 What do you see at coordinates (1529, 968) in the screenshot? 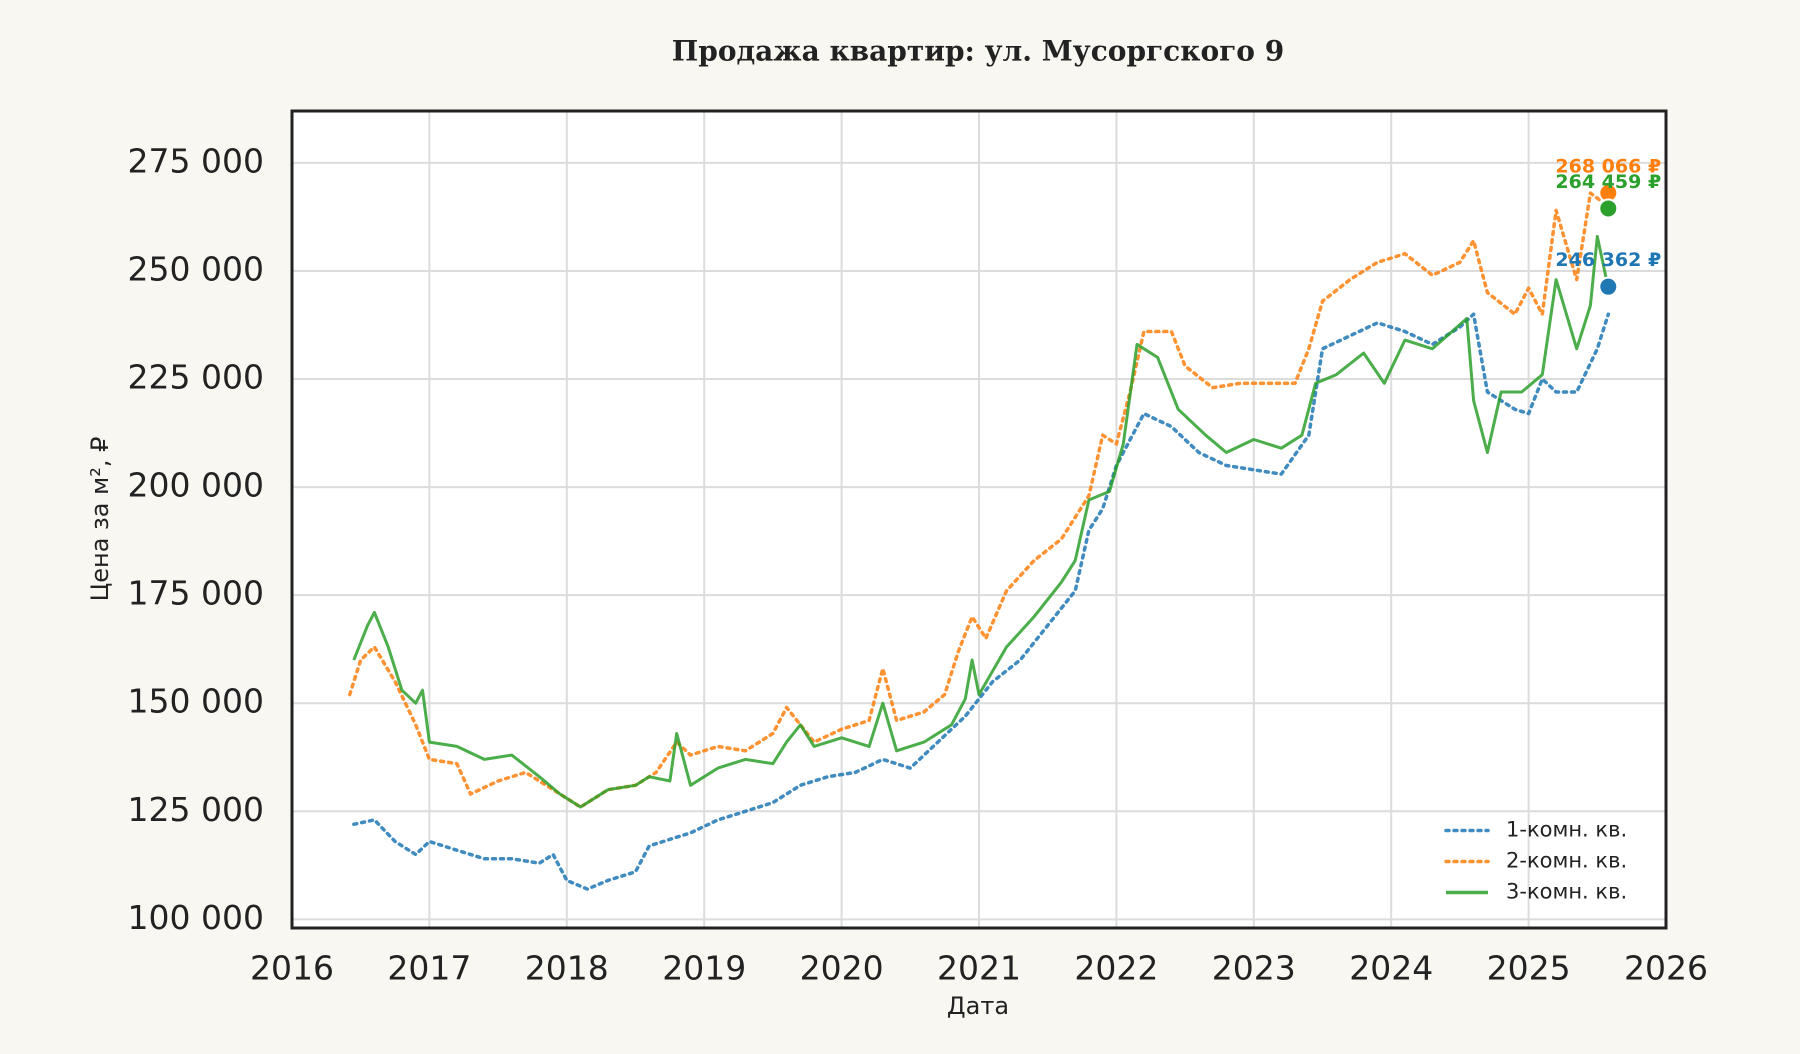
I see `x-tick-label: 2025` at bounding box center [1529, 968].